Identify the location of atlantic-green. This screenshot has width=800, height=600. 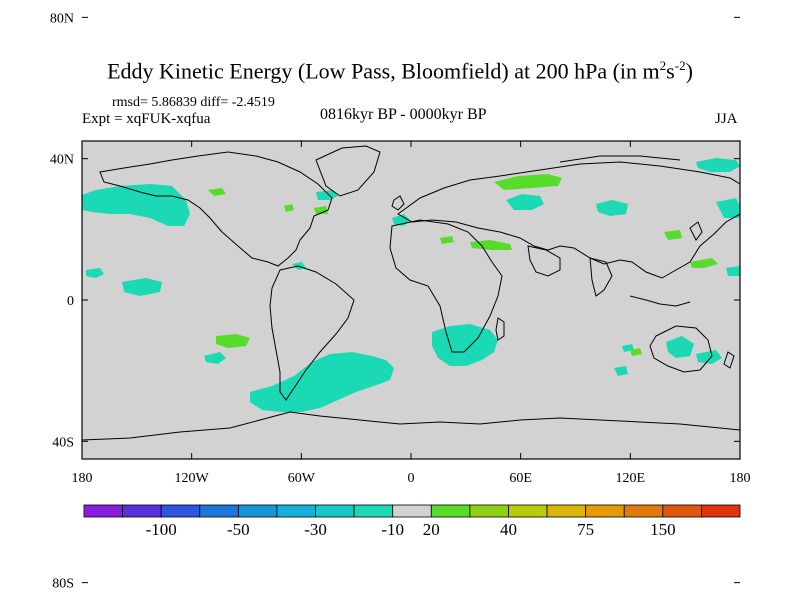
(289, 208).